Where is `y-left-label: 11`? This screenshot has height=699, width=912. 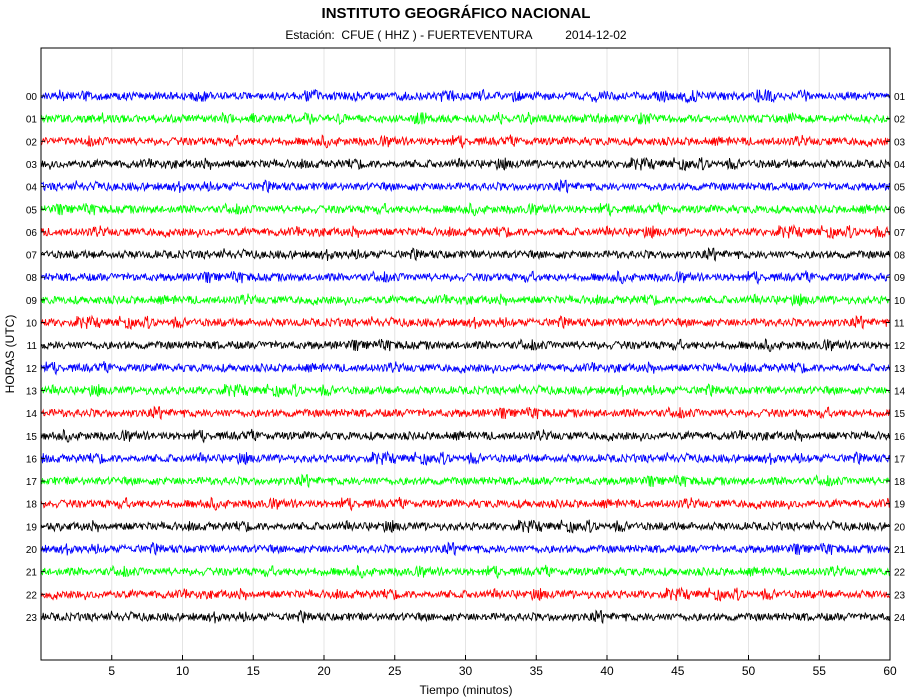 y-left-label: 11 is located at coordinates (32, 346).